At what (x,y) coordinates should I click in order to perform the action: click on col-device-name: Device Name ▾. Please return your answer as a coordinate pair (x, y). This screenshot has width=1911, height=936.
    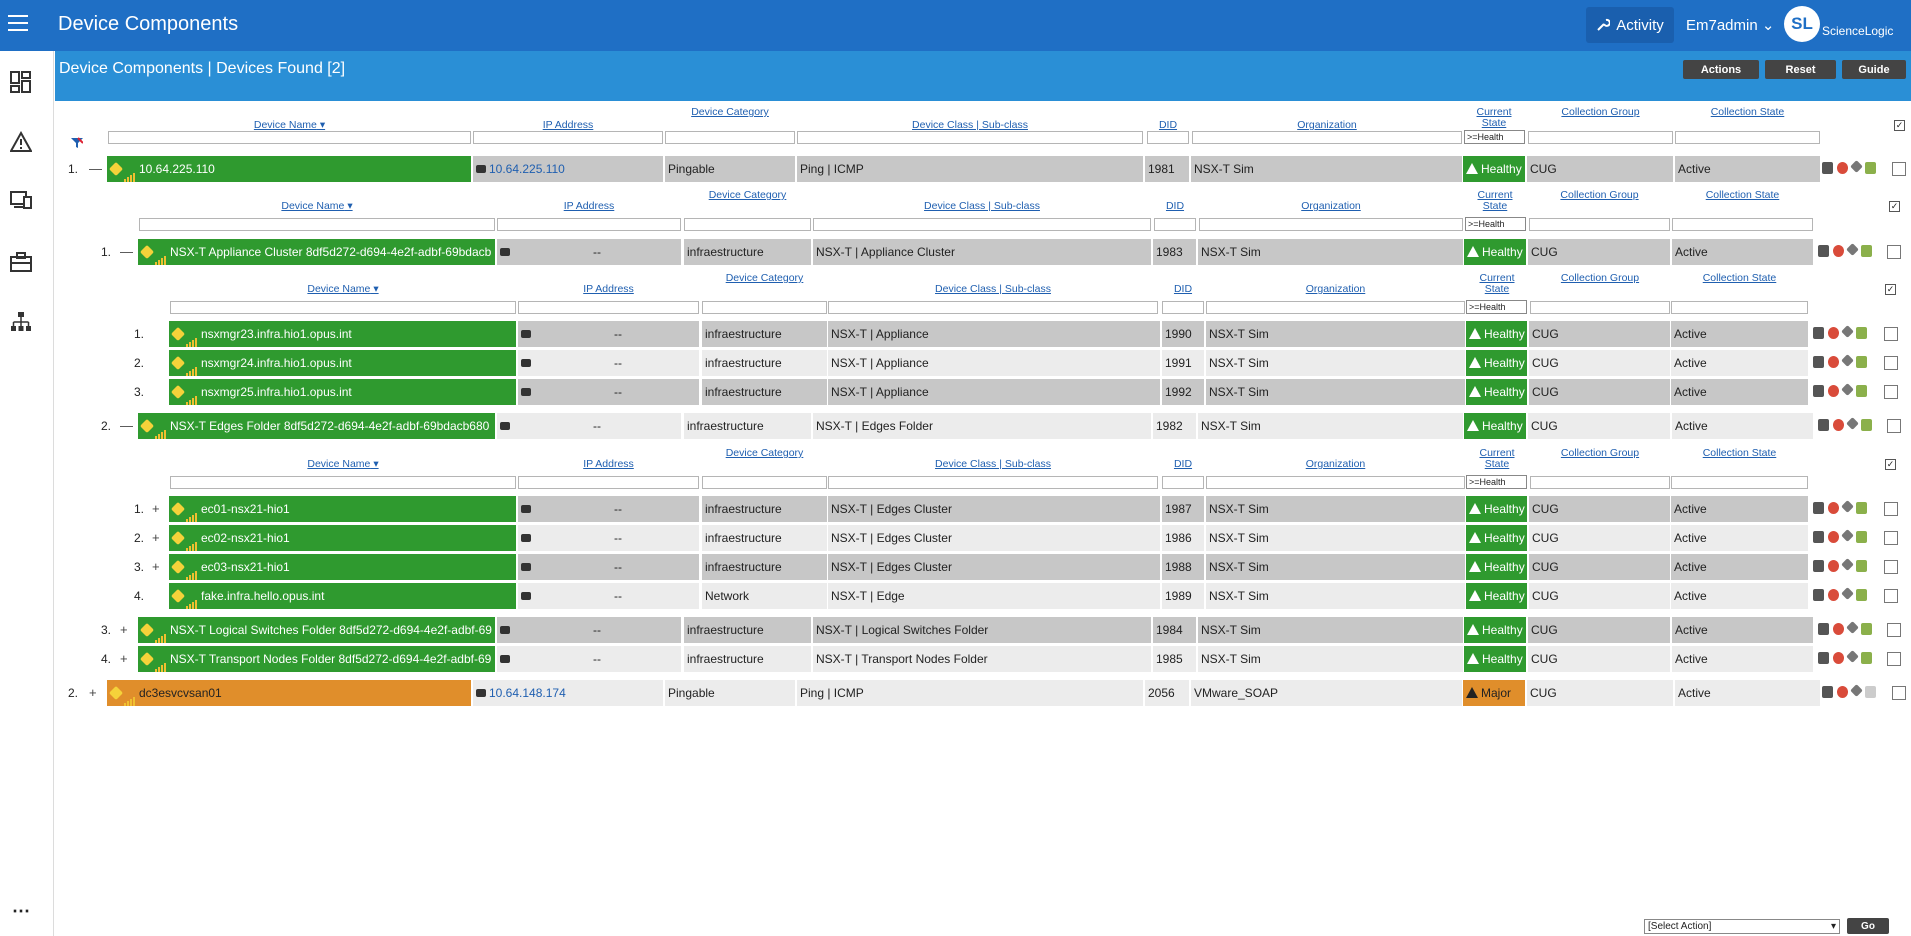
    Looking at the image, I should click on (343, 289).